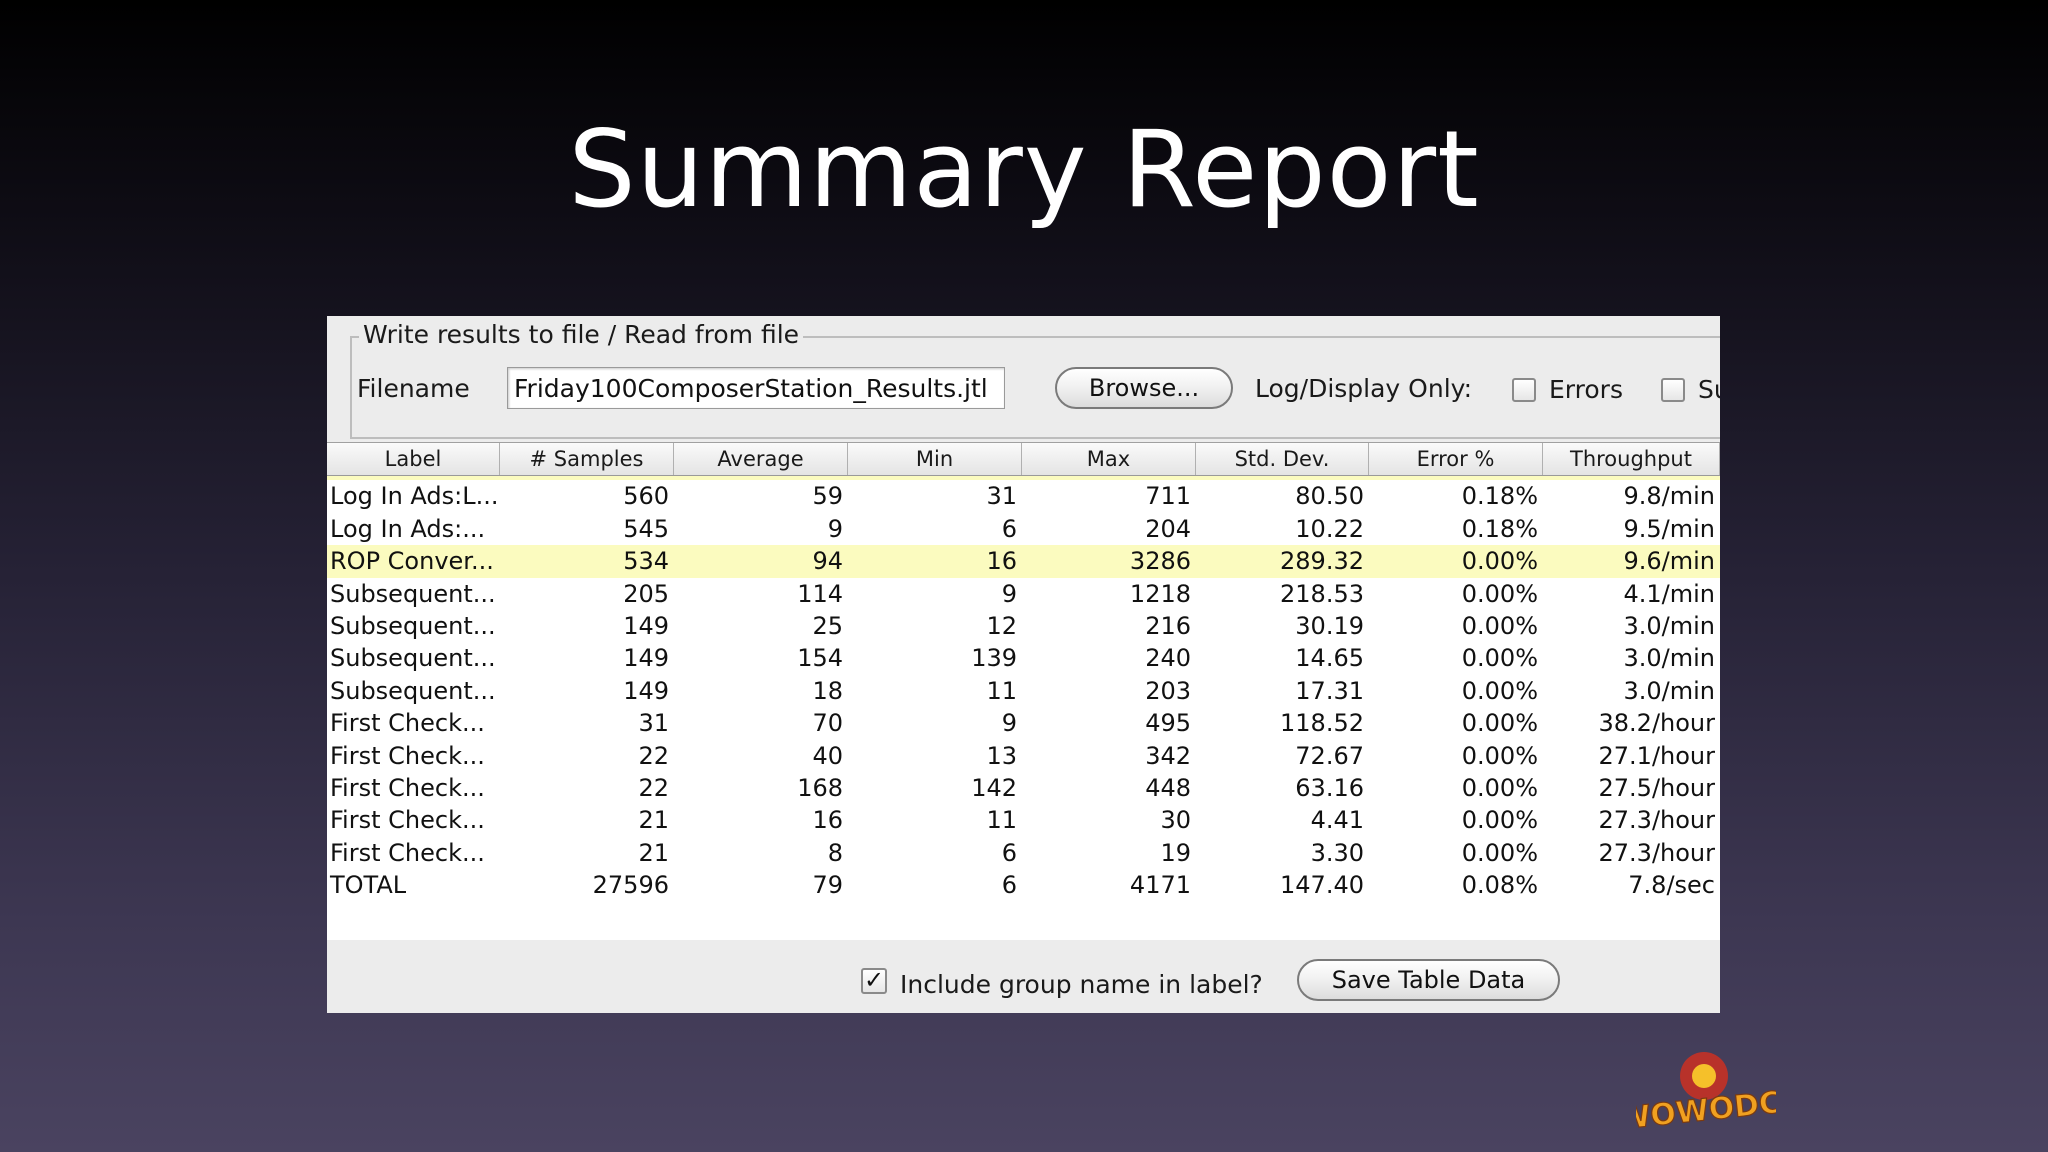  Describe the element at coordinates (1160, 561) in the screenshot. I see `cell-max: 3286` at that location.